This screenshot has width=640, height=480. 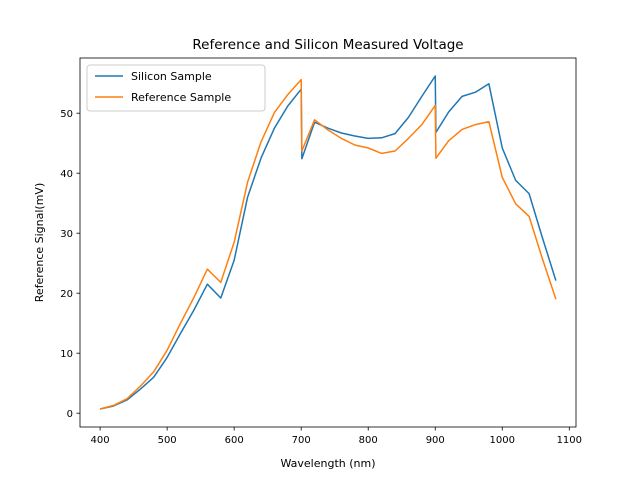 What do you see at coordinates (435, 440) in the screenshot?
I see `x-tick-label: 900` at bounding box center [435, 440].